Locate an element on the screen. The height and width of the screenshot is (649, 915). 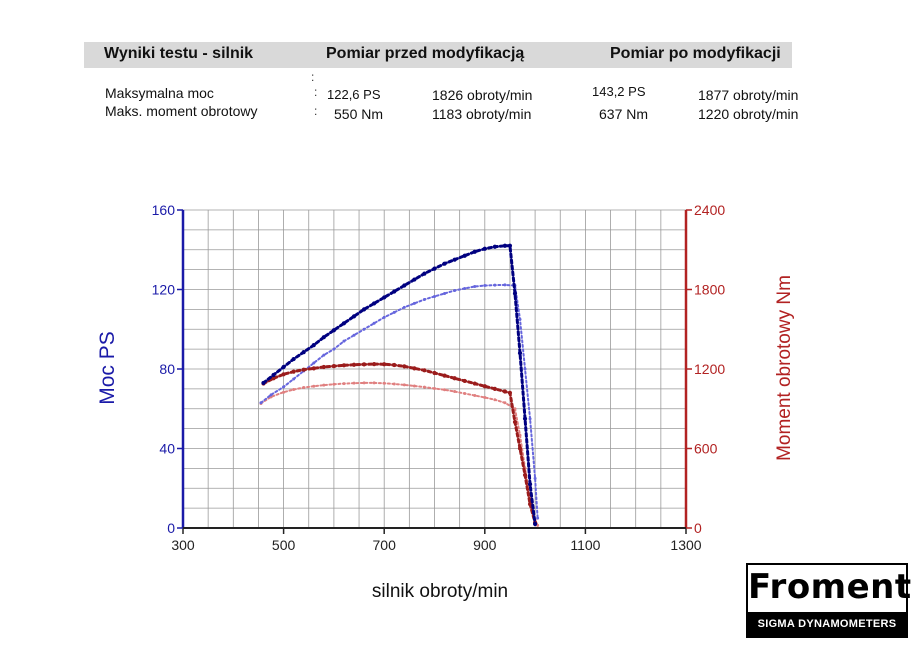
results-header-bar is located at coordinates (438, 55).